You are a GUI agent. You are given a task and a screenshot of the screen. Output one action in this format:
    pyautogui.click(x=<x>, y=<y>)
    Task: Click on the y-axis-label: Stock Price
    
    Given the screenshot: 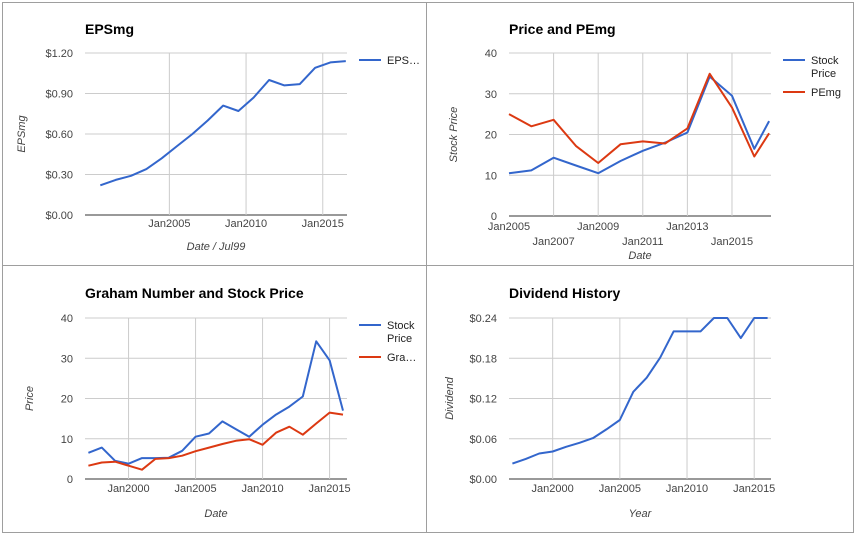 What is the action you would take?
    pyautogui.click(x=454, y=135)
    